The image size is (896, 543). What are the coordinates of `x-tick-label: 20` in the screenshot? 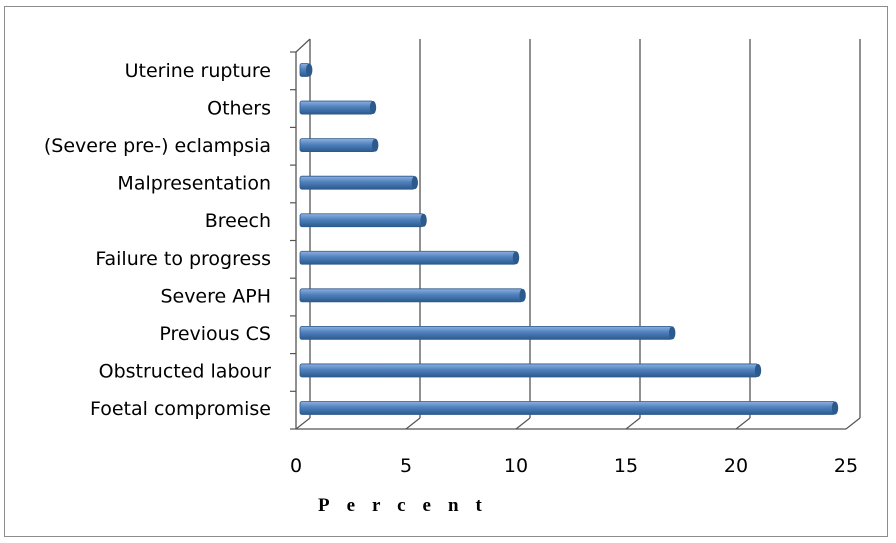 It's located at (736, 466).